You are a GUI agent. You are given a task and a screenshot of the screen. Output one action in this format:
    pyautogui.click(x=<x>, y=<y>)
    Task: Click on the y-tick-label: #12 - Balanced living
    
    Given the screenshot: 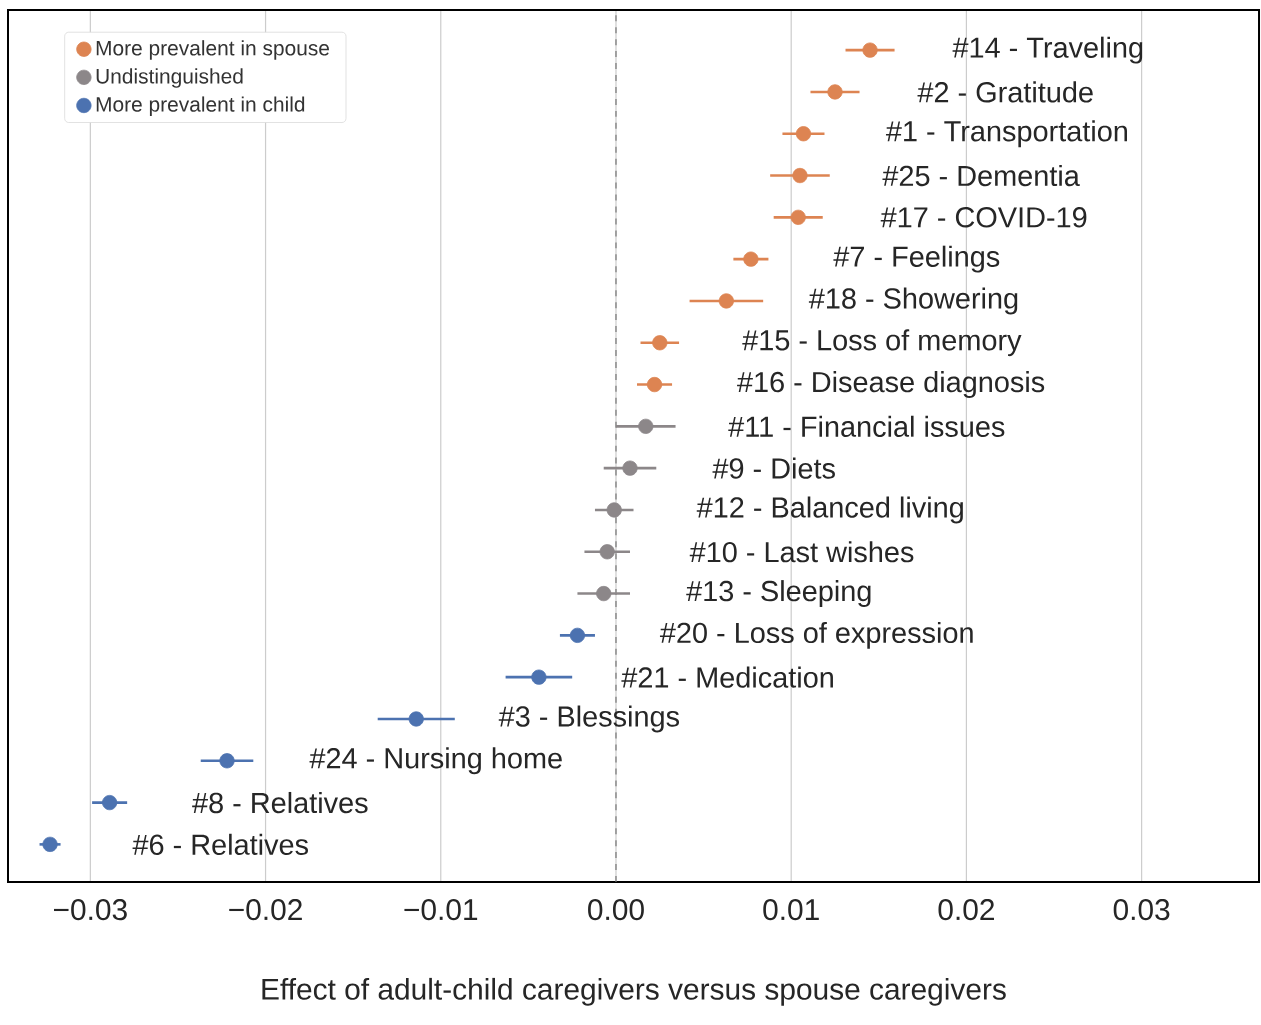 What is the action you would take?
    pyautogui.click(x=829, y=510)
    